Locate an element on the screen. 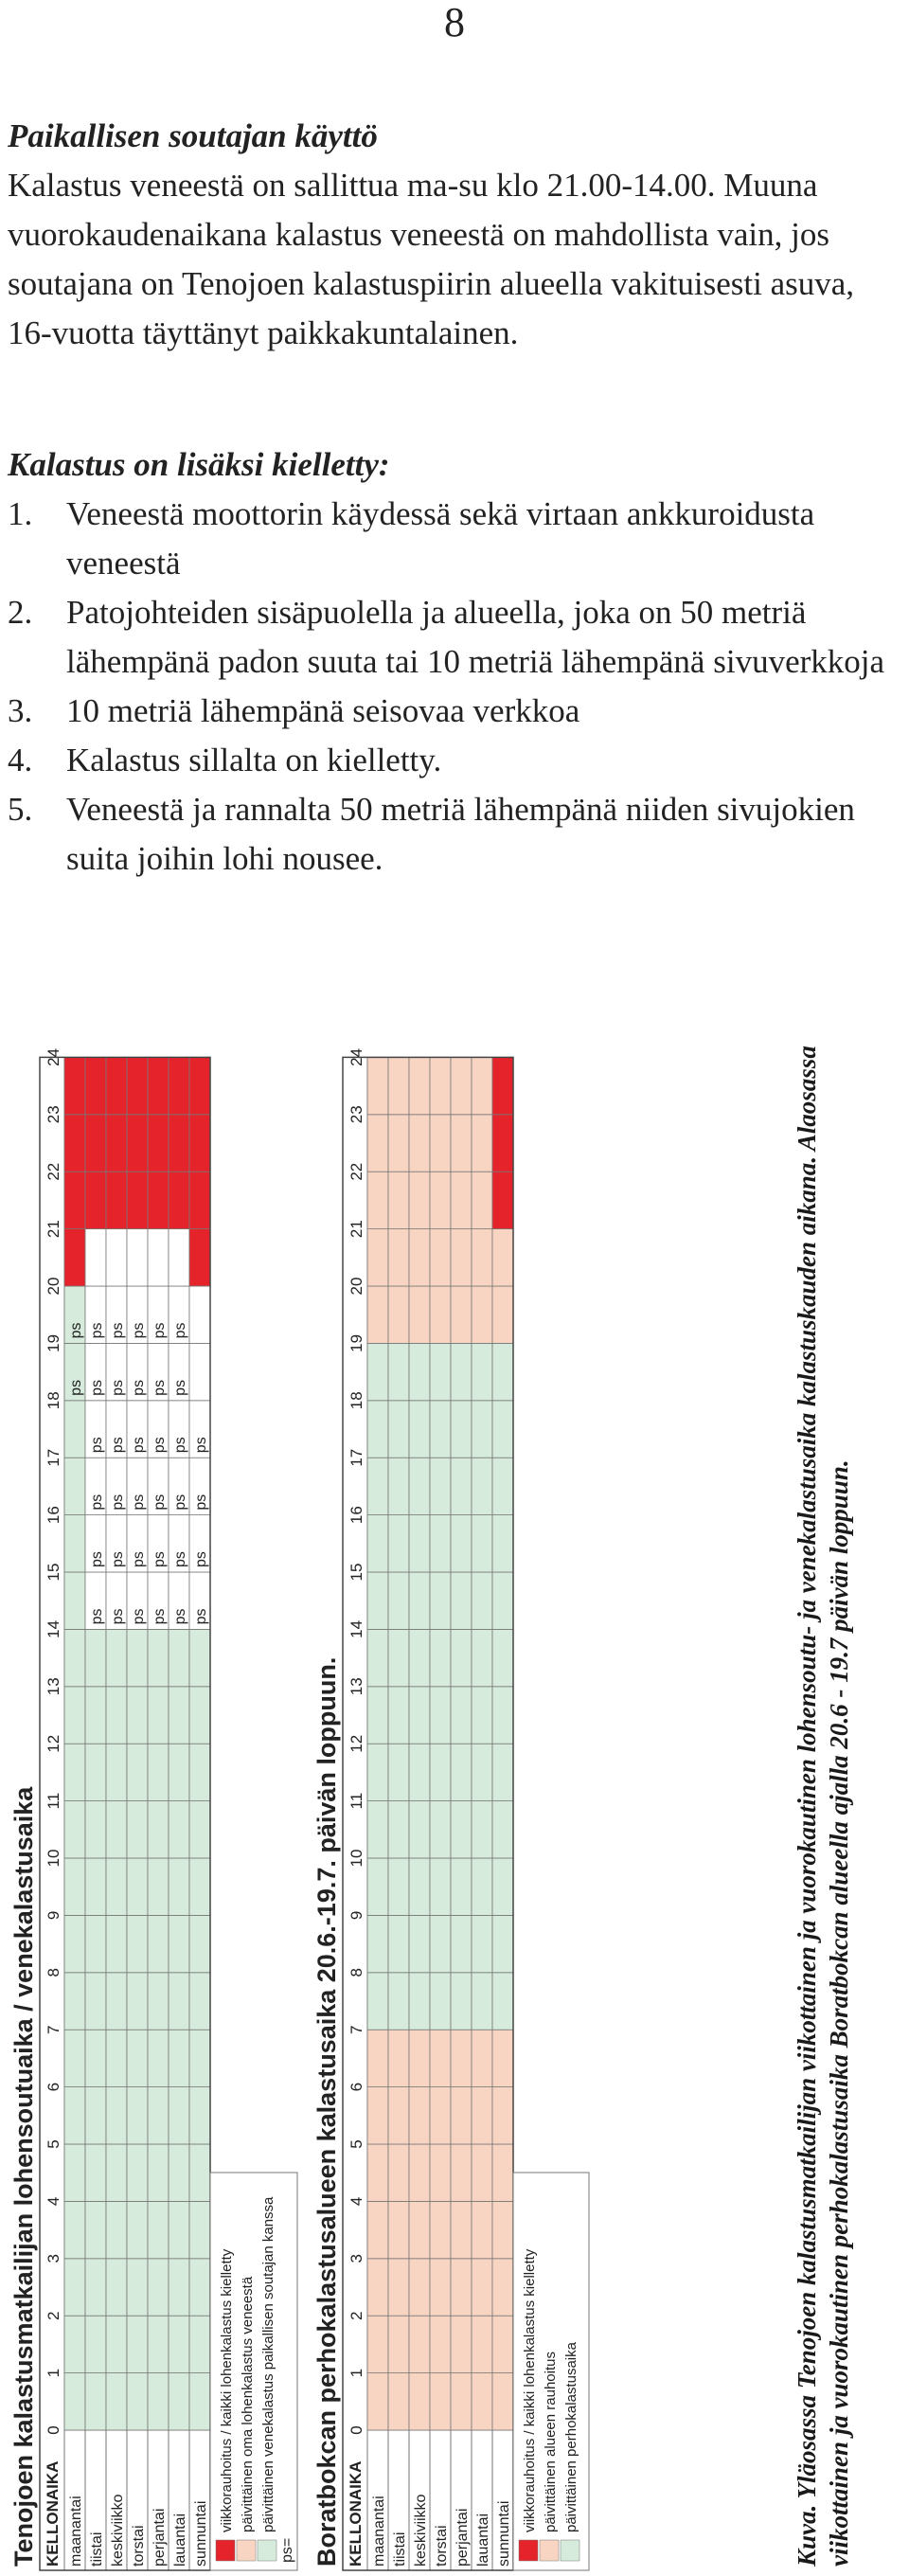  hour-label: 3 is located at coordinates (53, 2258).